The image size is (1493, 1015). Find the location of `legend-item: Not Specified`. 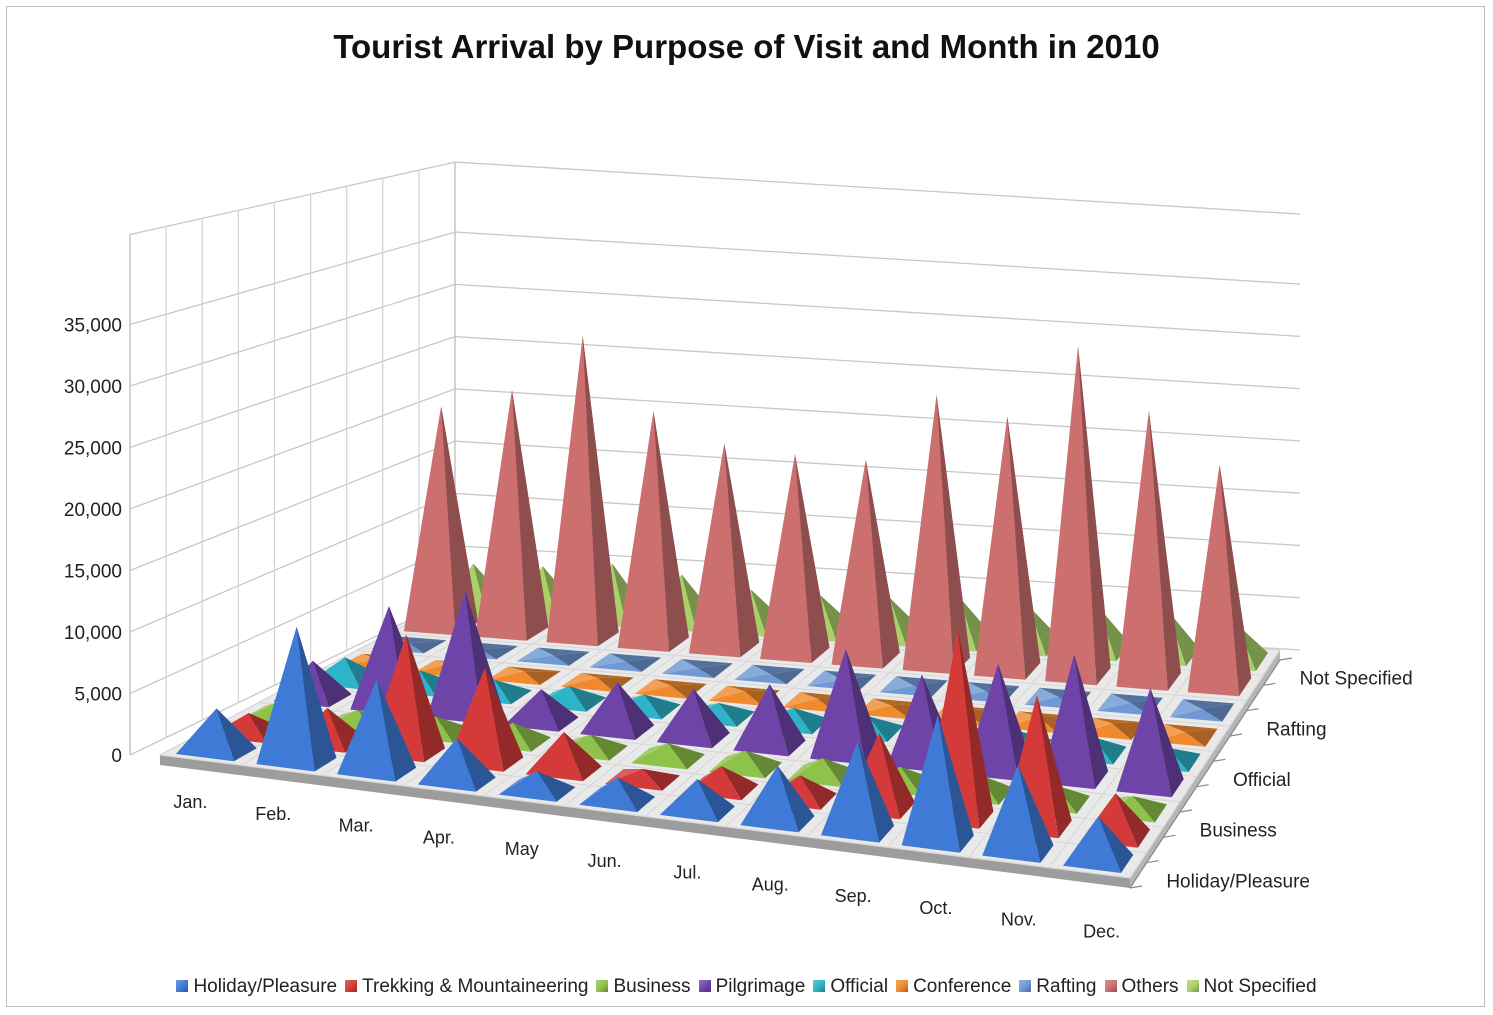

legend-item: Not Specified is located at coordinates (1251, 987).